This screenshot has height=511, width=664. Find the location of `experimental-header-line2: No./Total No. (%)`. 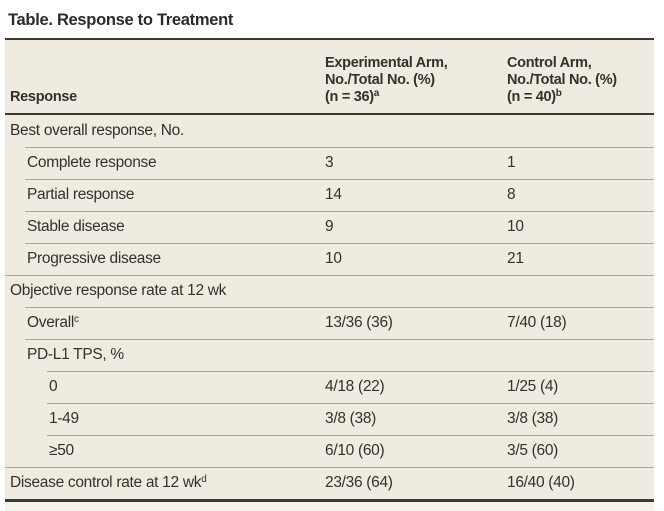

experimental-header-line2: No./Total No. (%) is located at coordinates (380, 80).